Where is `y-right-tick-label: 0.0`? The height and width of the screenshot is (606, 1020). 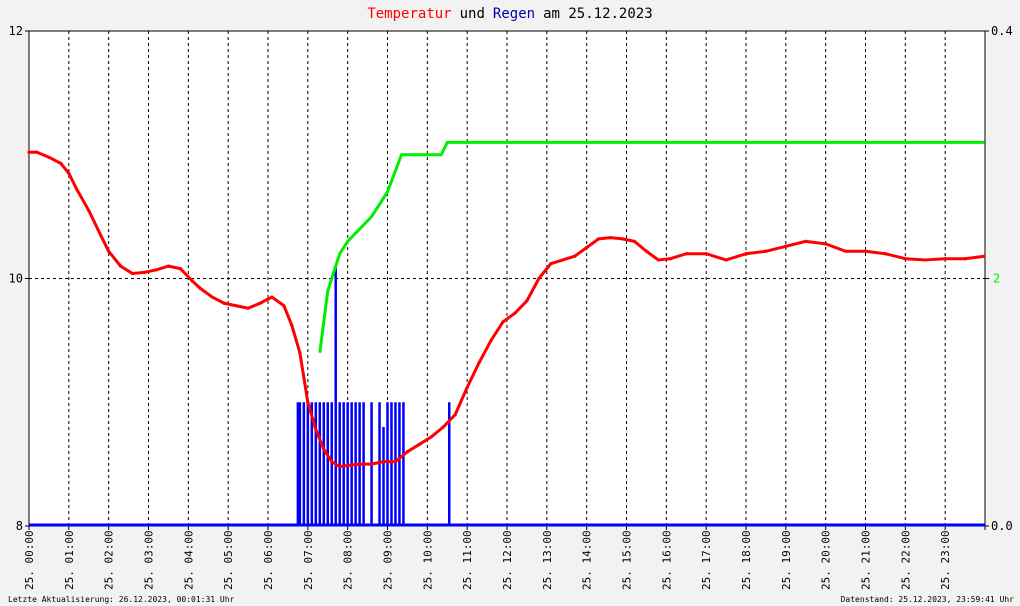
y-right-tick-label: 0.0 is located at coordinates (1002, 526).